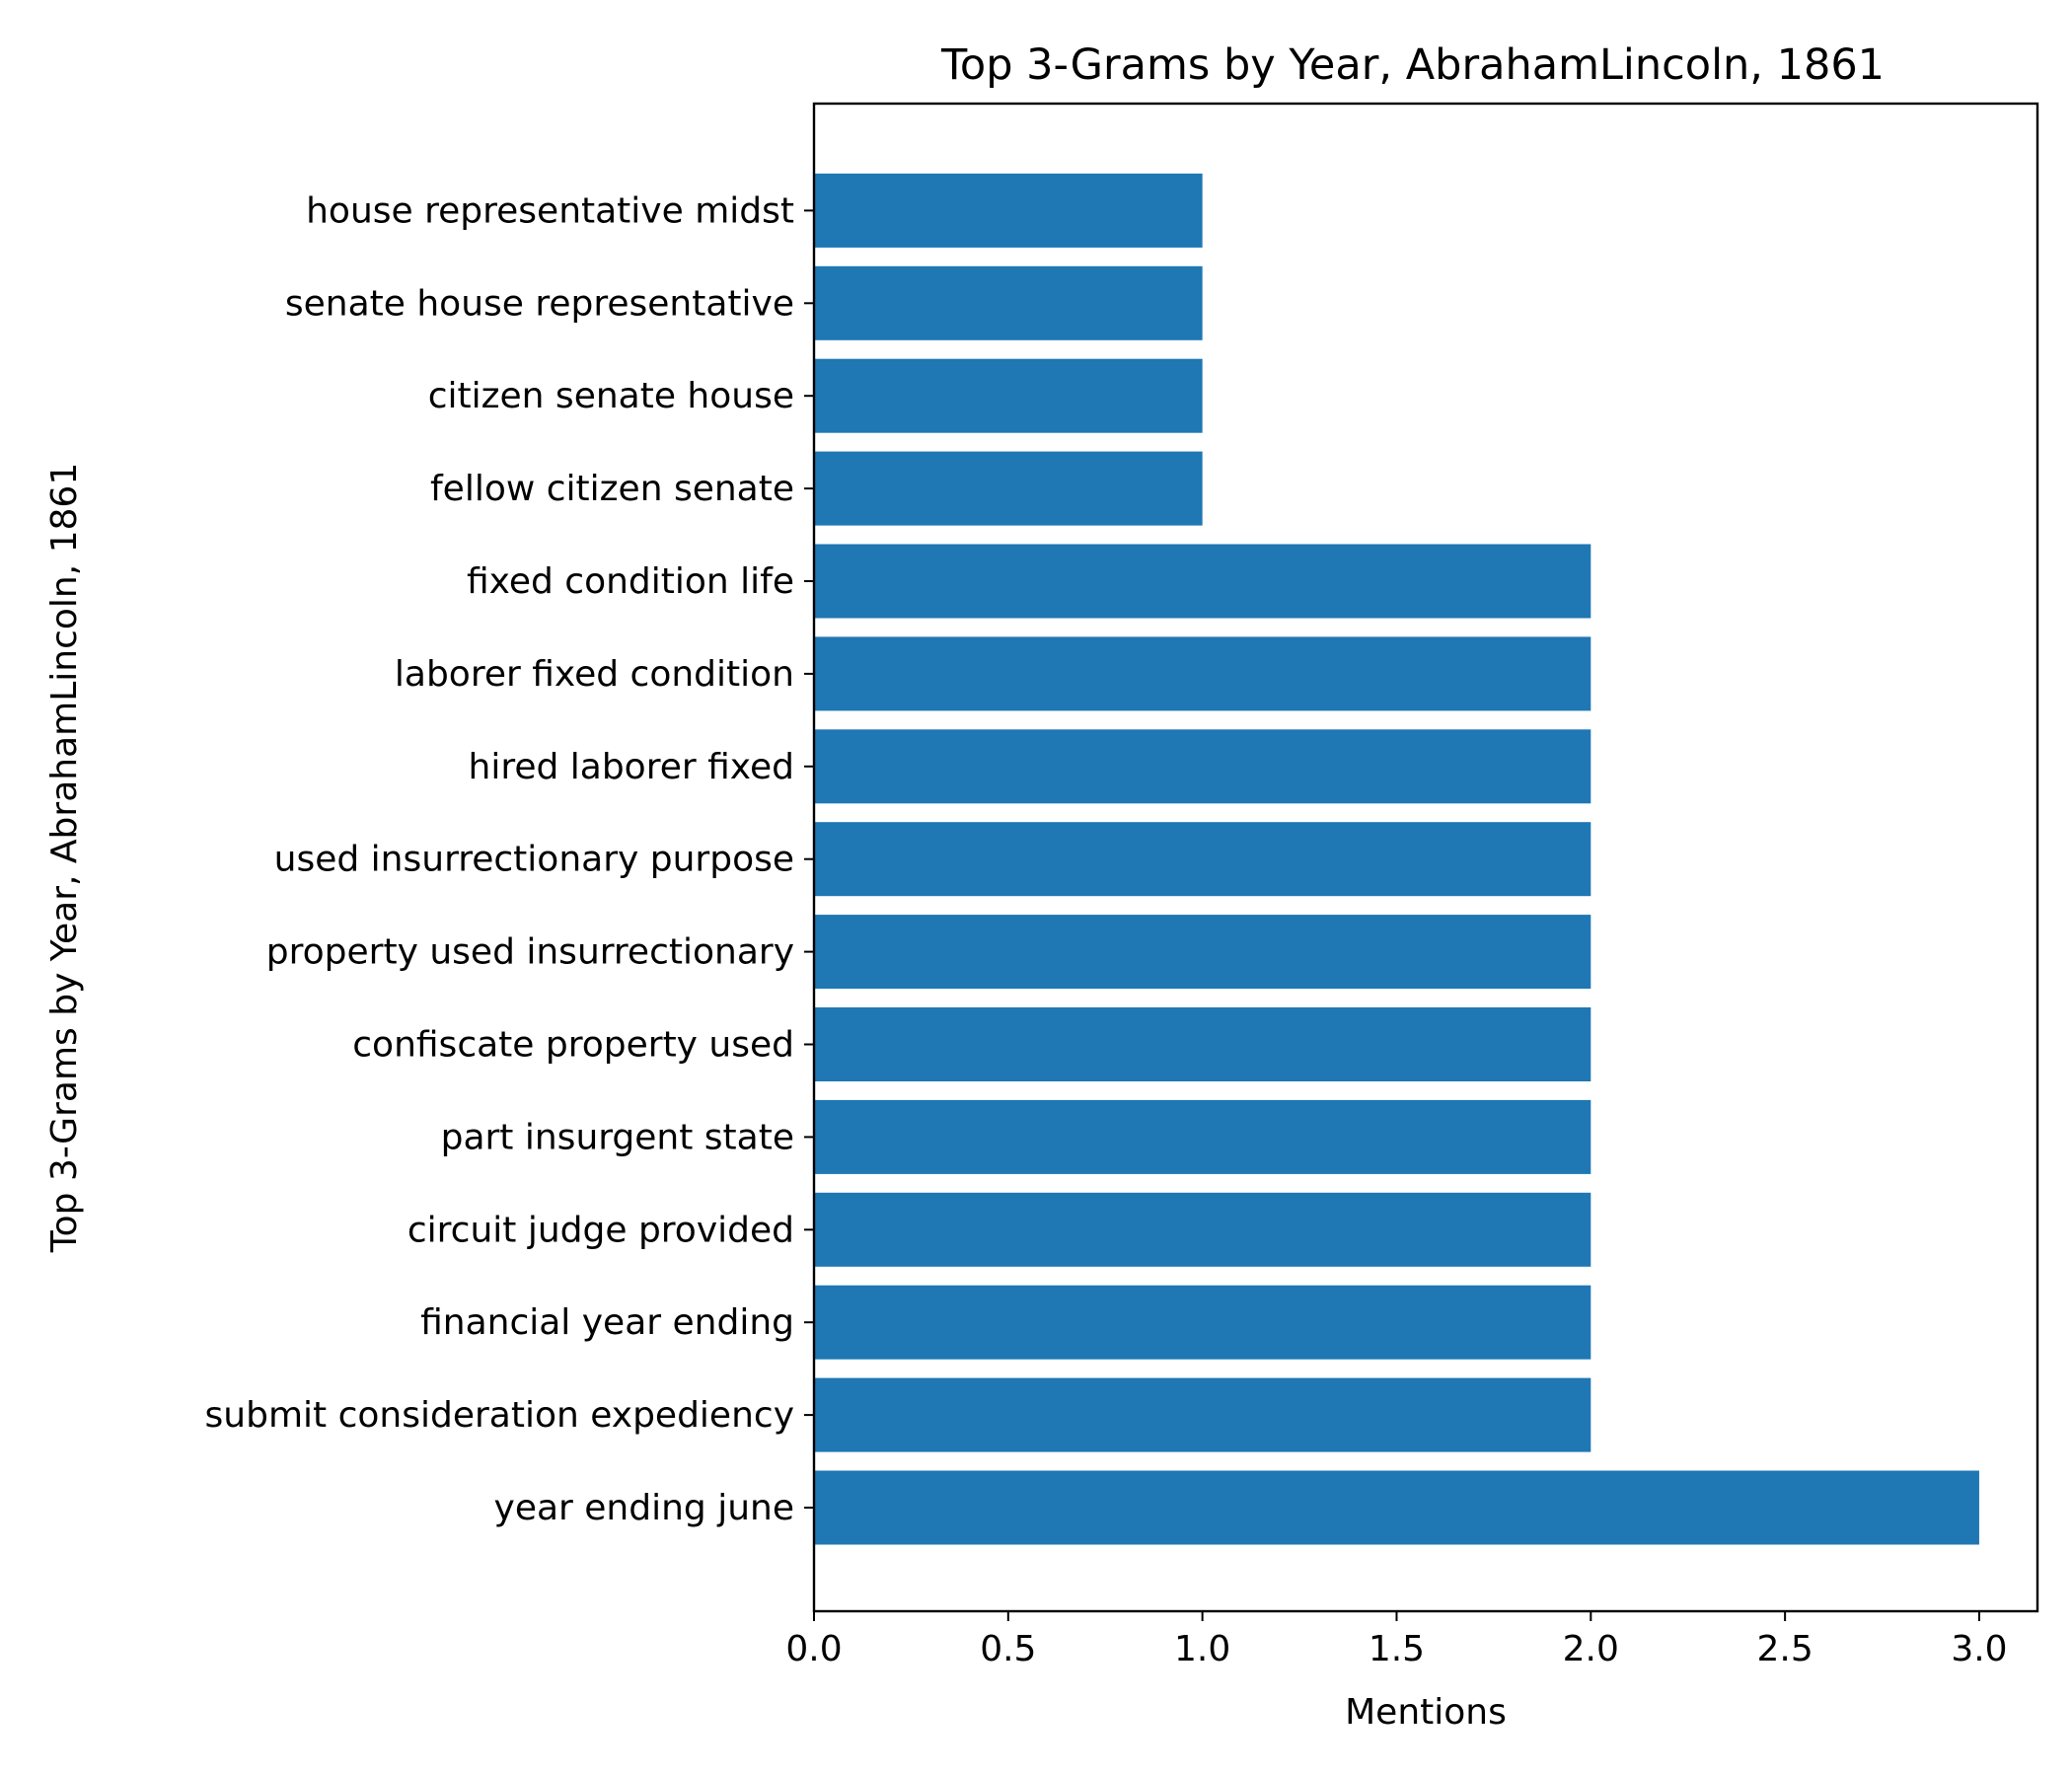 The image size is (2072, 1776). What do you see at coordinates (1785, 1649) in the screenshot?
I see `x-tick-label: 2.5` at bounding box center [1785, 1649].